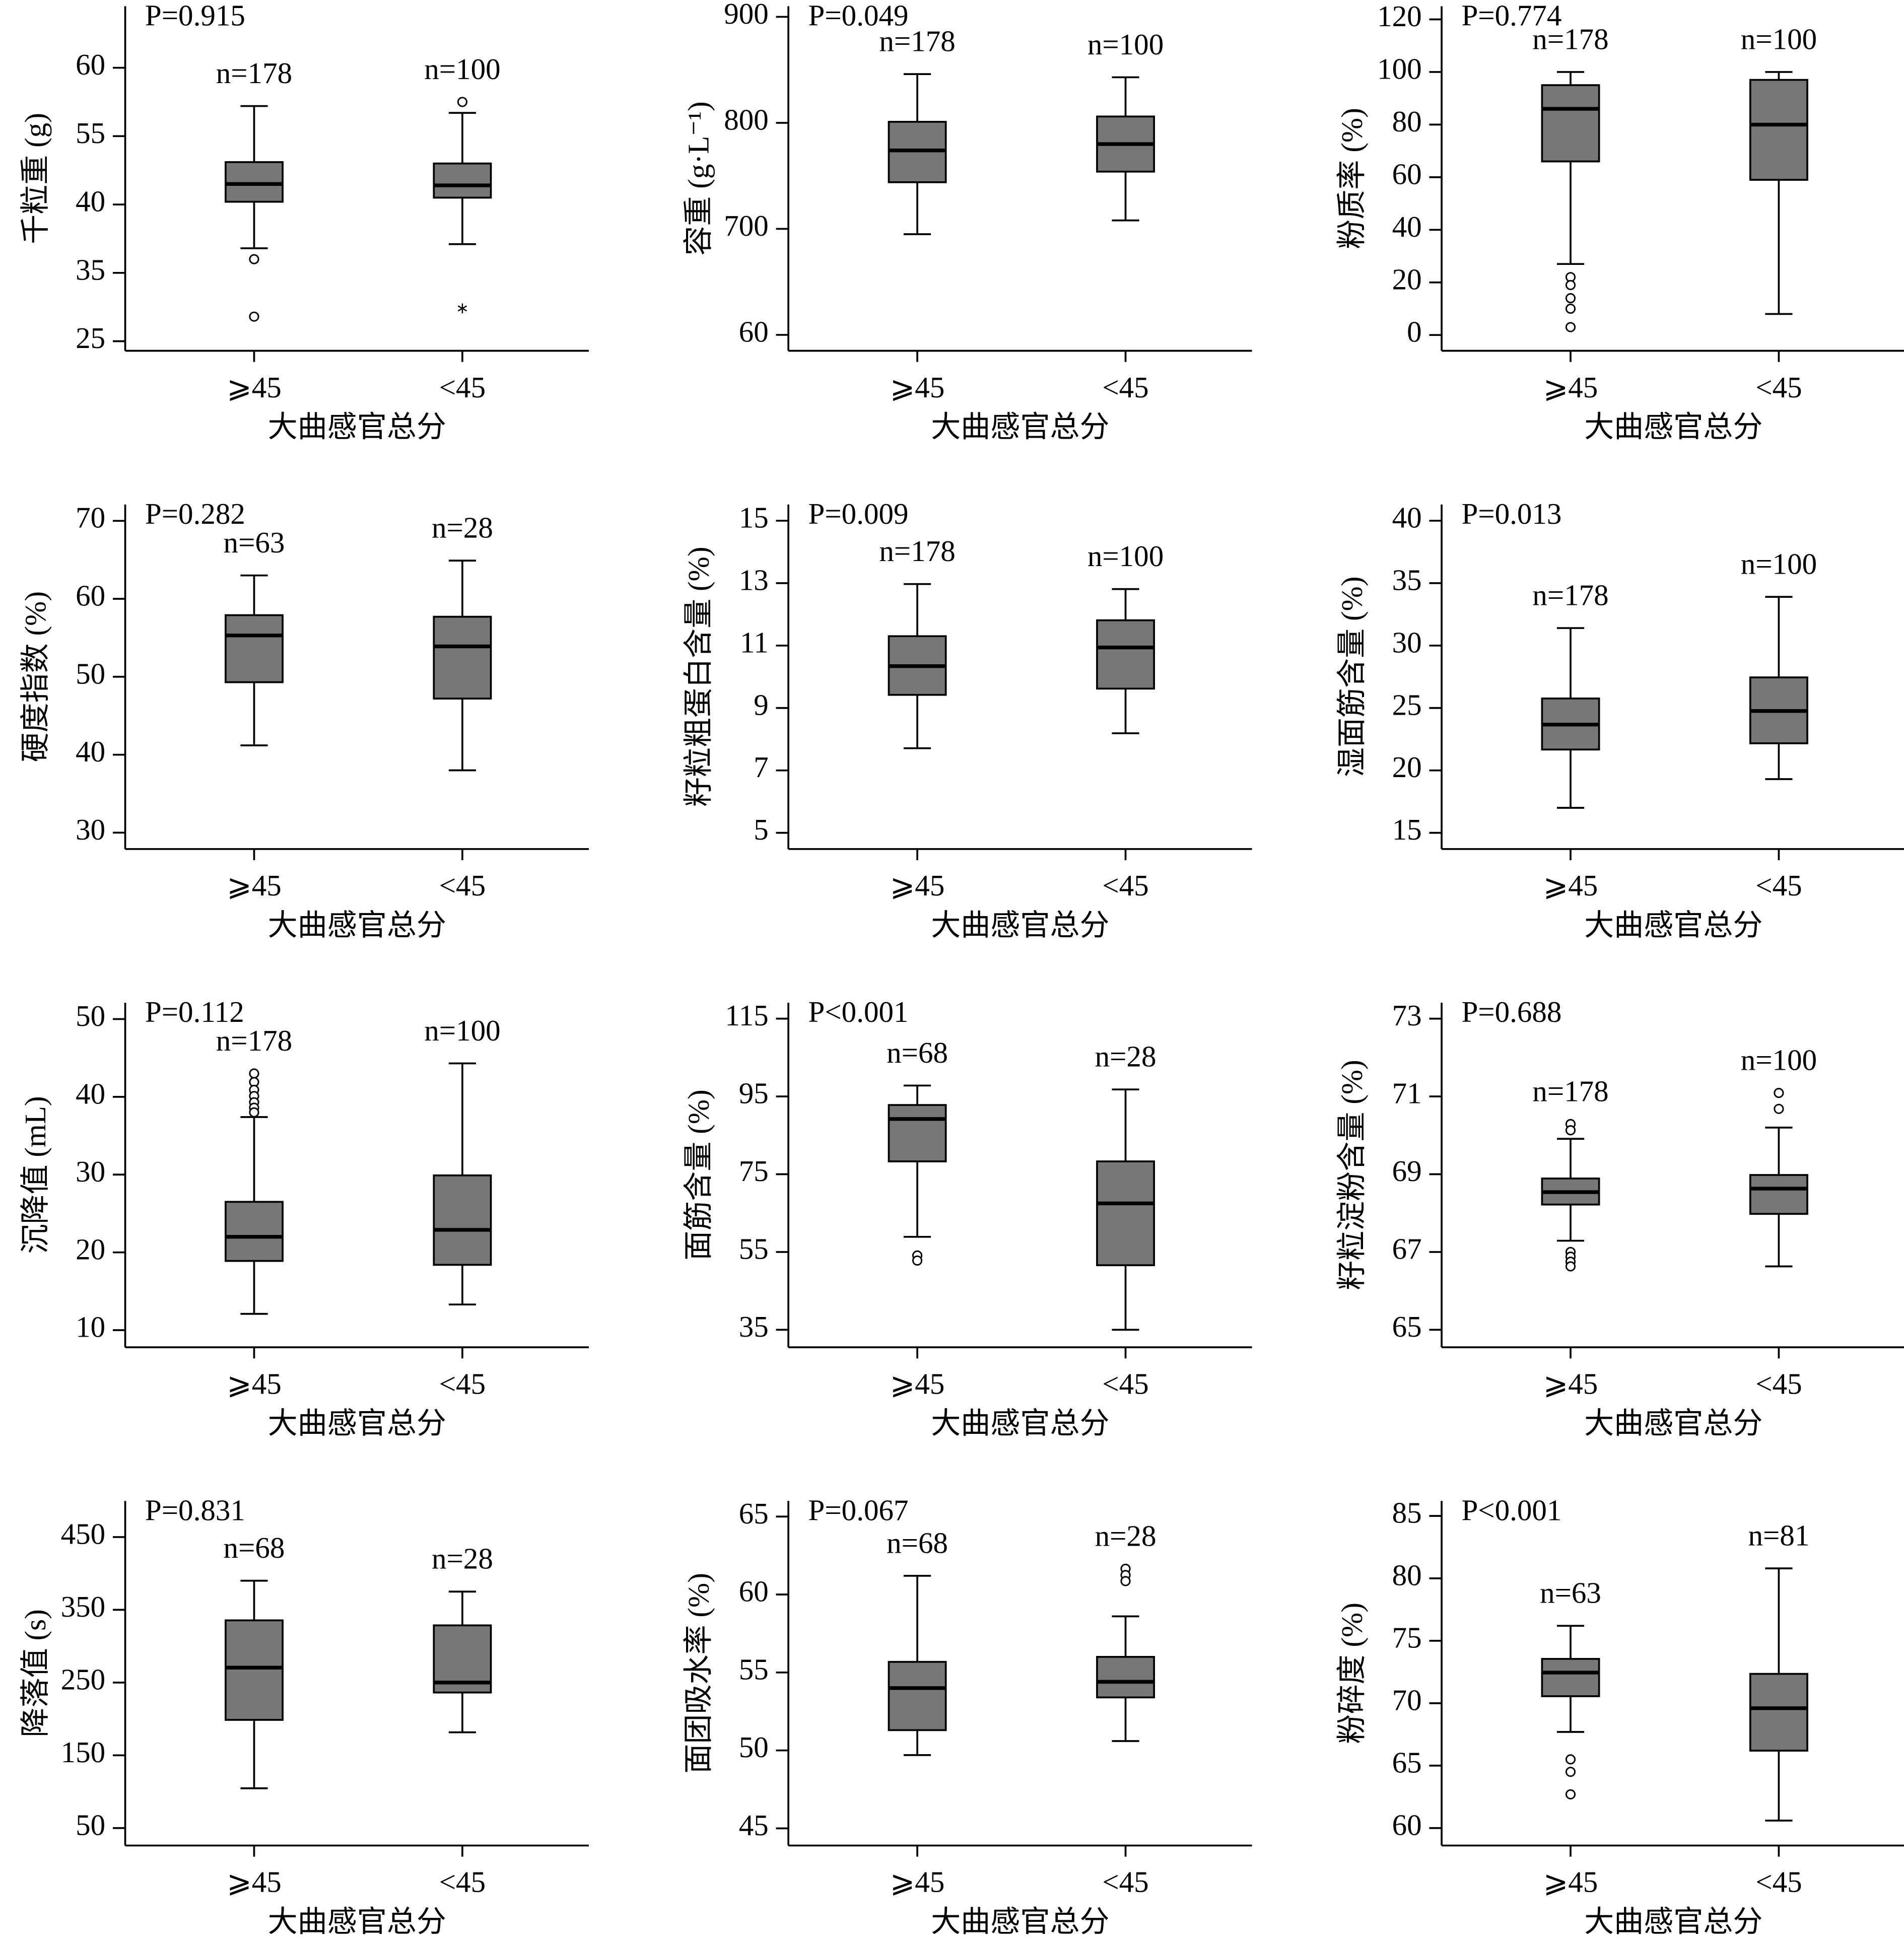  I want to click on annotation: P=0.282, so click(195, 513).